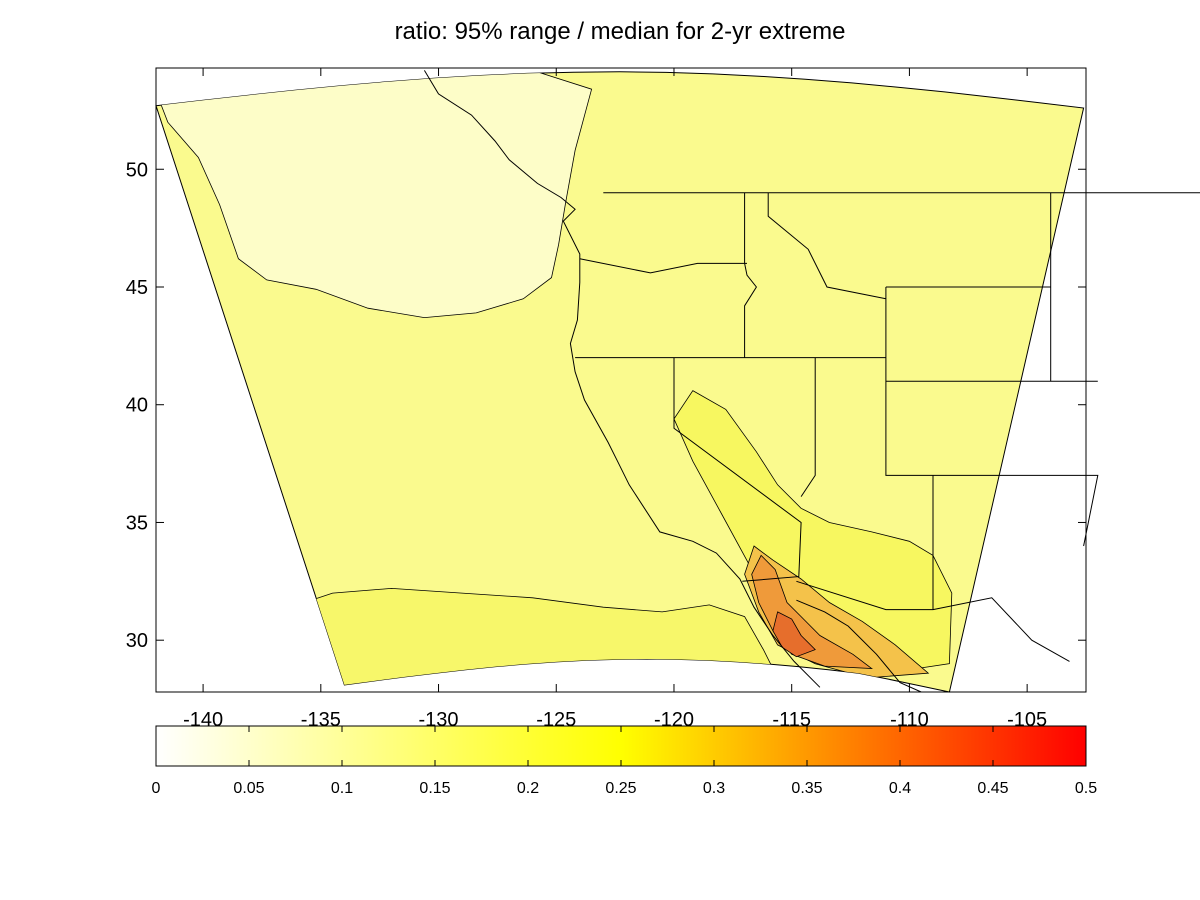  What do you see at coordinates (813, 532) in the screenshot?
I see `contour-region-interior-west` at bounding box center [813, 532].